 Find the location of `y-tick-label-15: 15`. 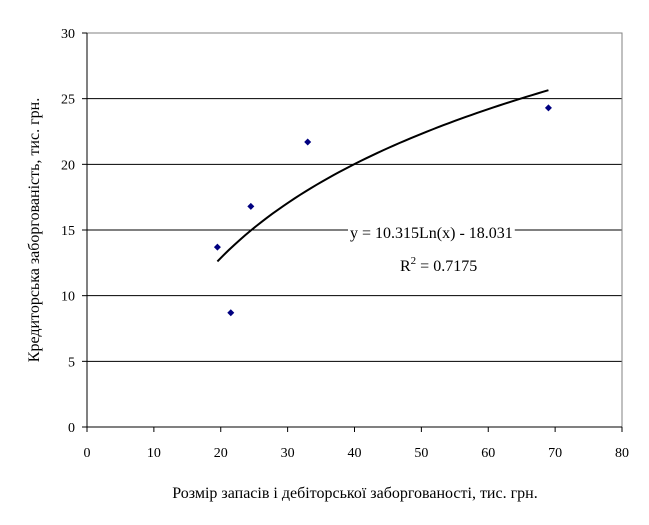

y-tick-label-15: 15 is located at coordinates (68, 231).